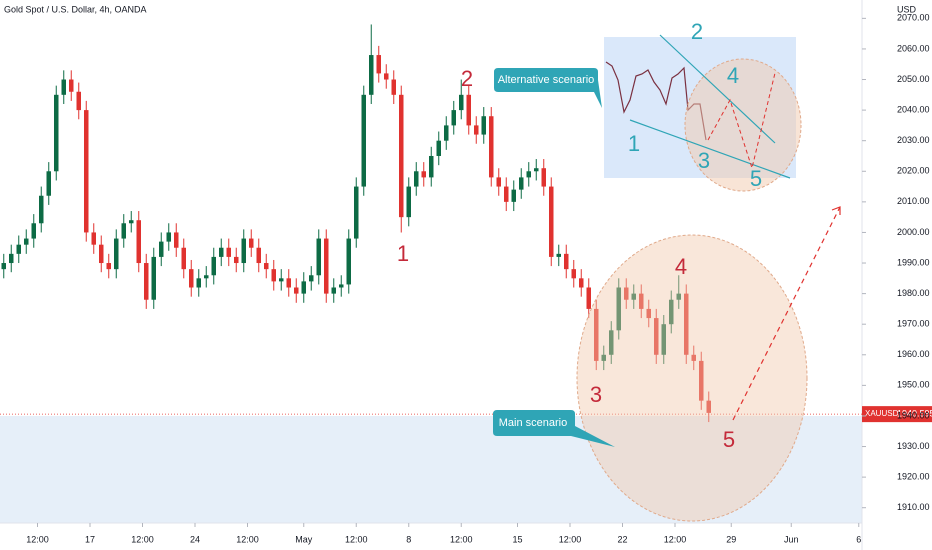 The height and width of the screenshot is (550, 932). I want to click on y-tick-label: 1910.00, so click(913, 507).